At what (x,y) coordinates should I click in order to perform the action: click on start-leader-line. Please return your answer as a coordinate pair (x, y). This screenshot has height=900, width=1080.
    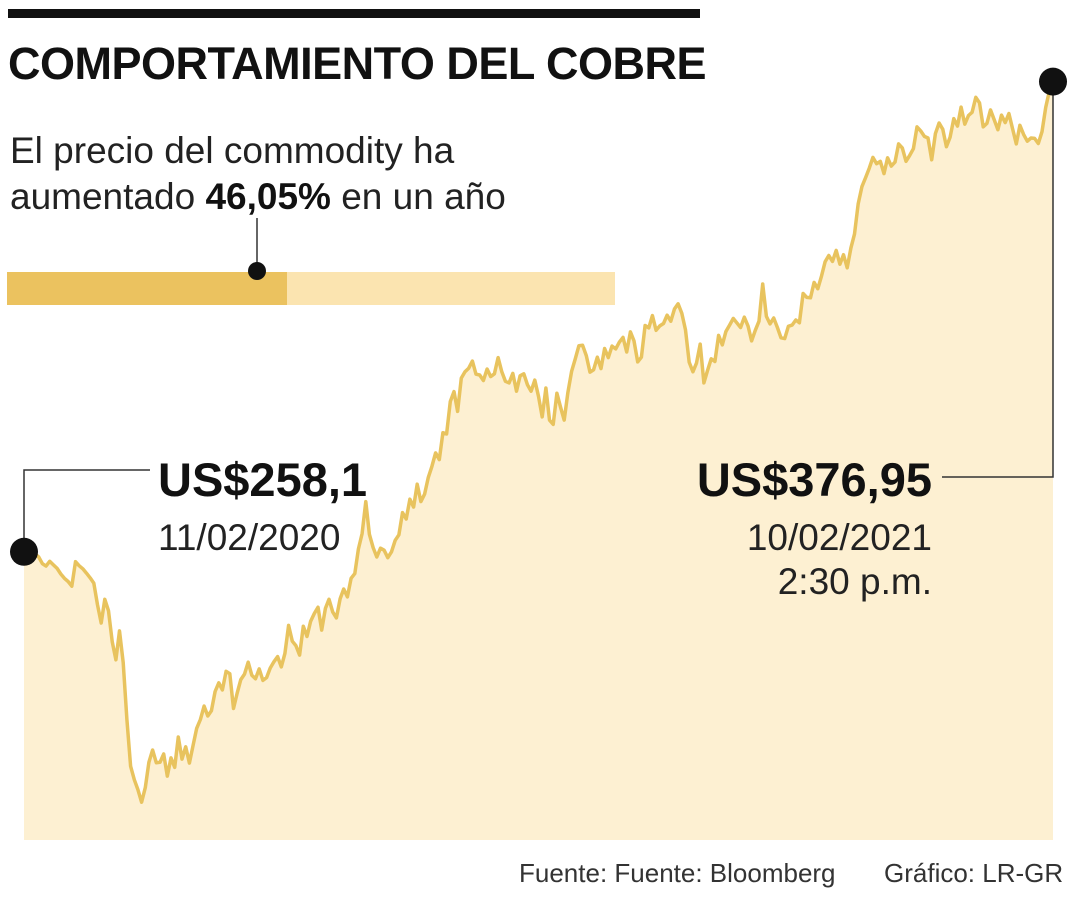
    Looking at the image, I should click on (86, 510).